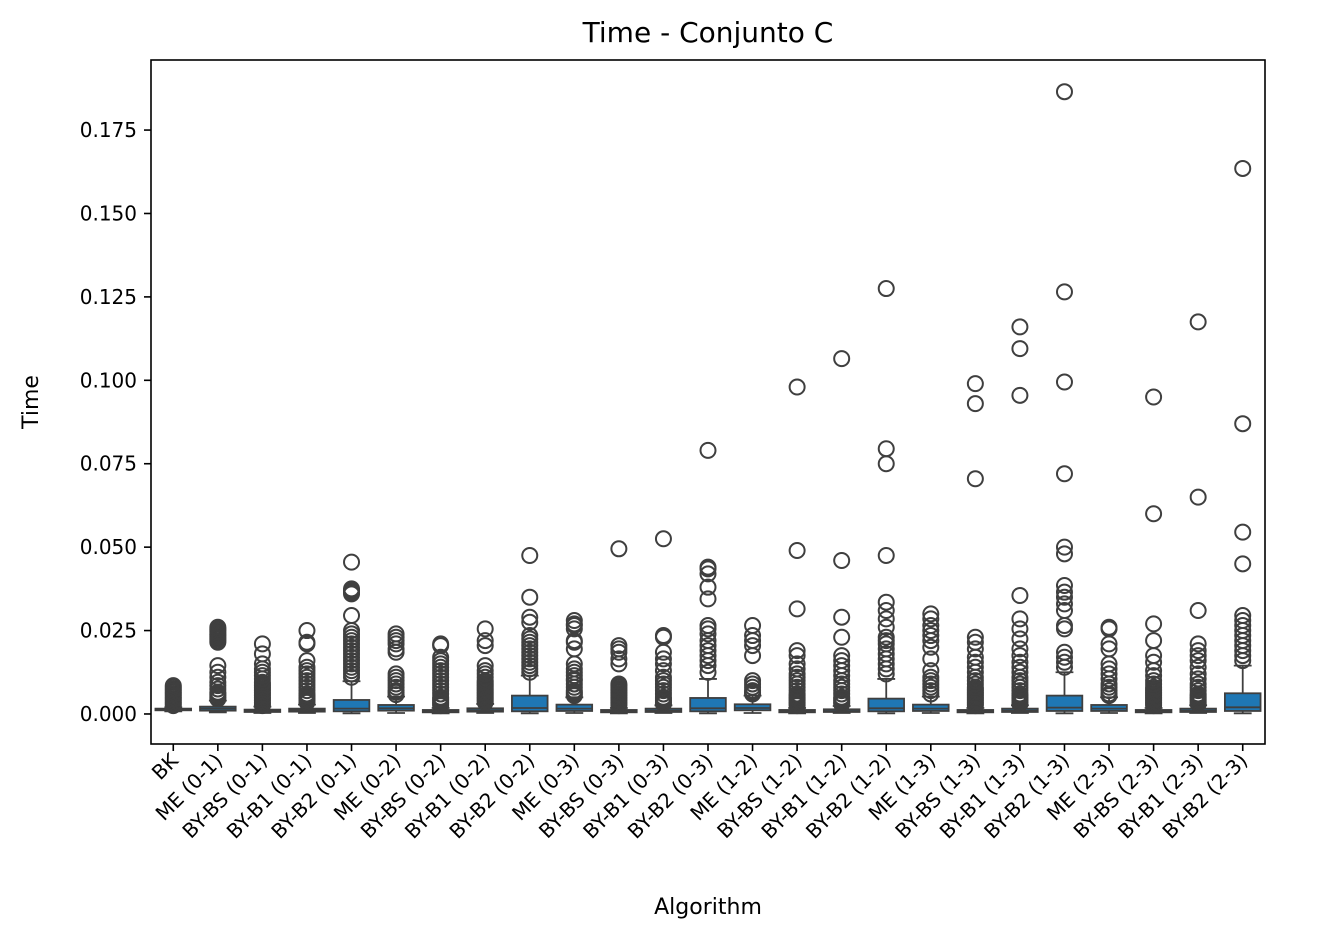 The width and height of the screenshot is (1322, 940). I want to click on y-tick-label: 0.025, so click(108, 631).